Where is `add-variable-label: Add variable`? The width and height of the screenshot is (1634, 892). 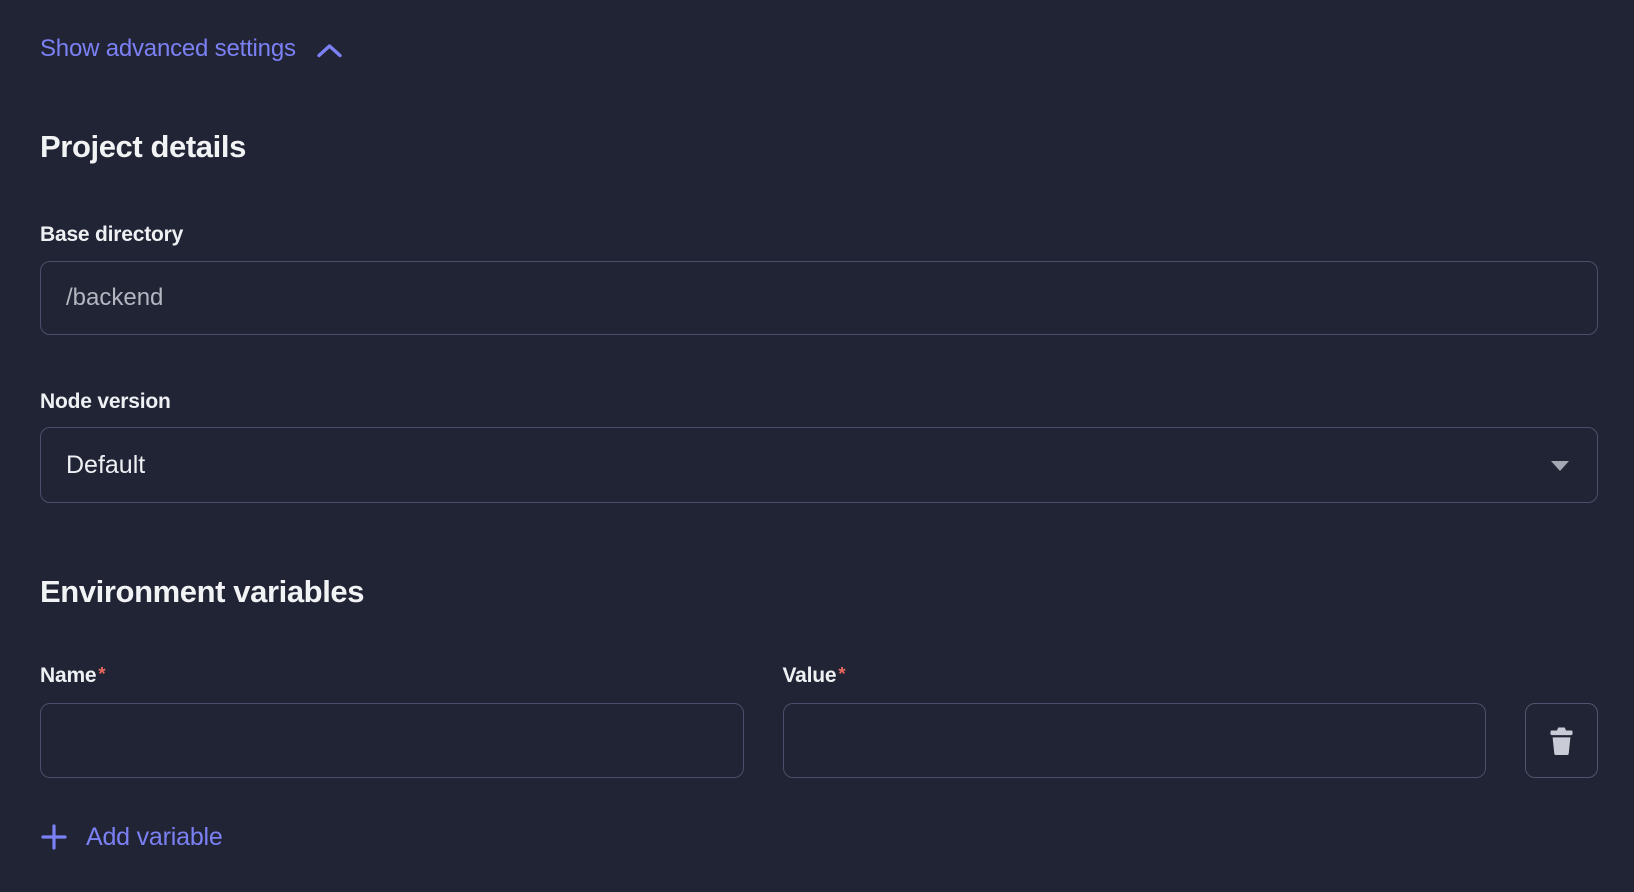 add-variable-label: Add variable is located at coordinates (154, 837).